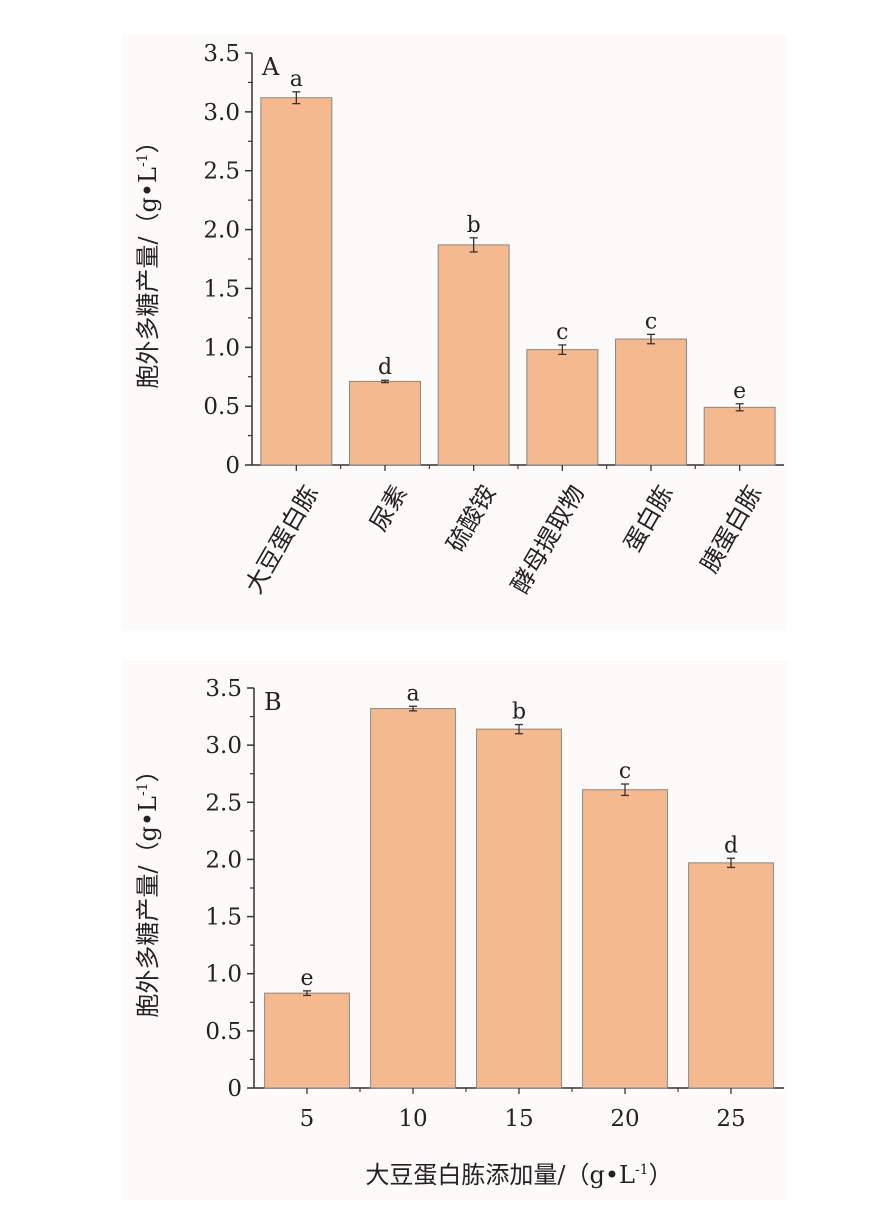  I want to click on chart-b-y-axis-label-text: 胞外多糖产量/（g•L-1）, so click(148, 887).